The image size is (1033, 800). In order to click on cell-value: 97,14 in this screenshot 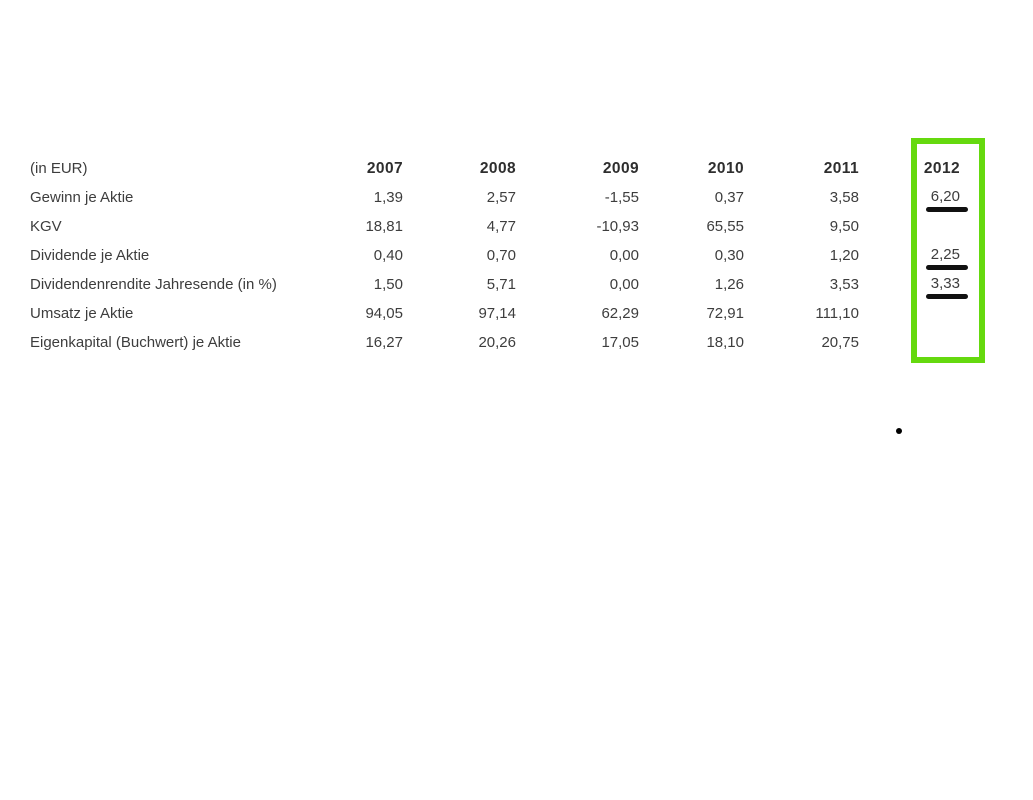, I will do `click(497, 313)`.